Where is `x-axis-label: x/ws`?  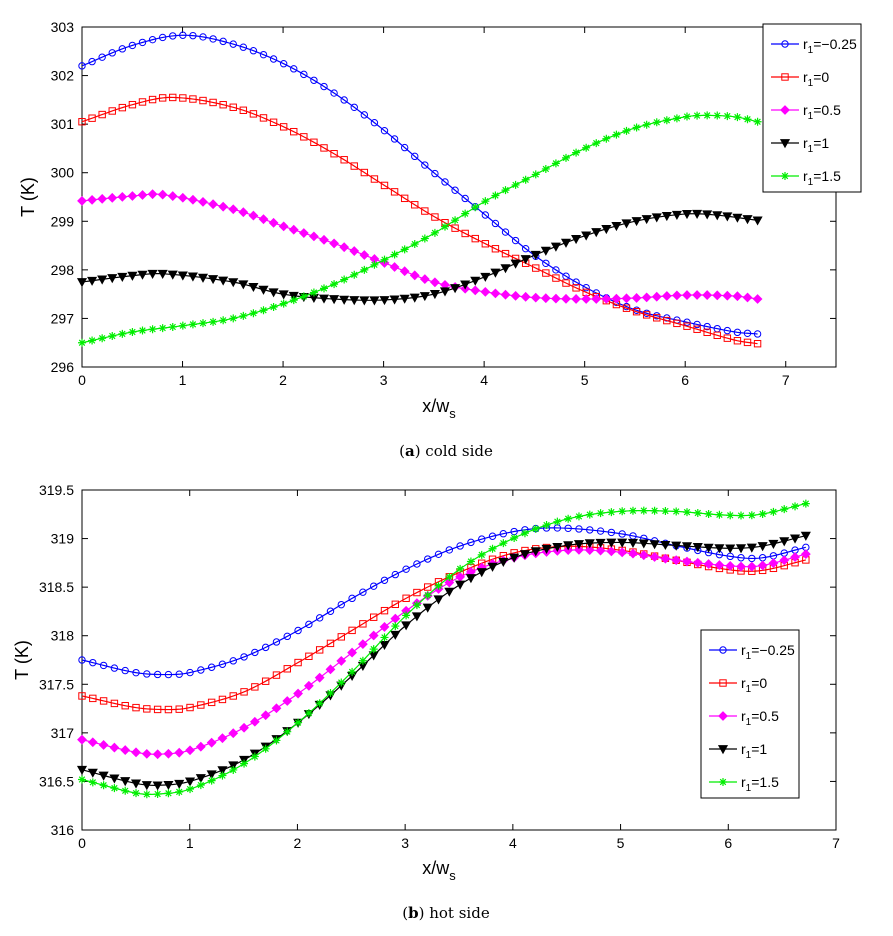
x-axis-label: x/ws is located at coordinates (439, 408).